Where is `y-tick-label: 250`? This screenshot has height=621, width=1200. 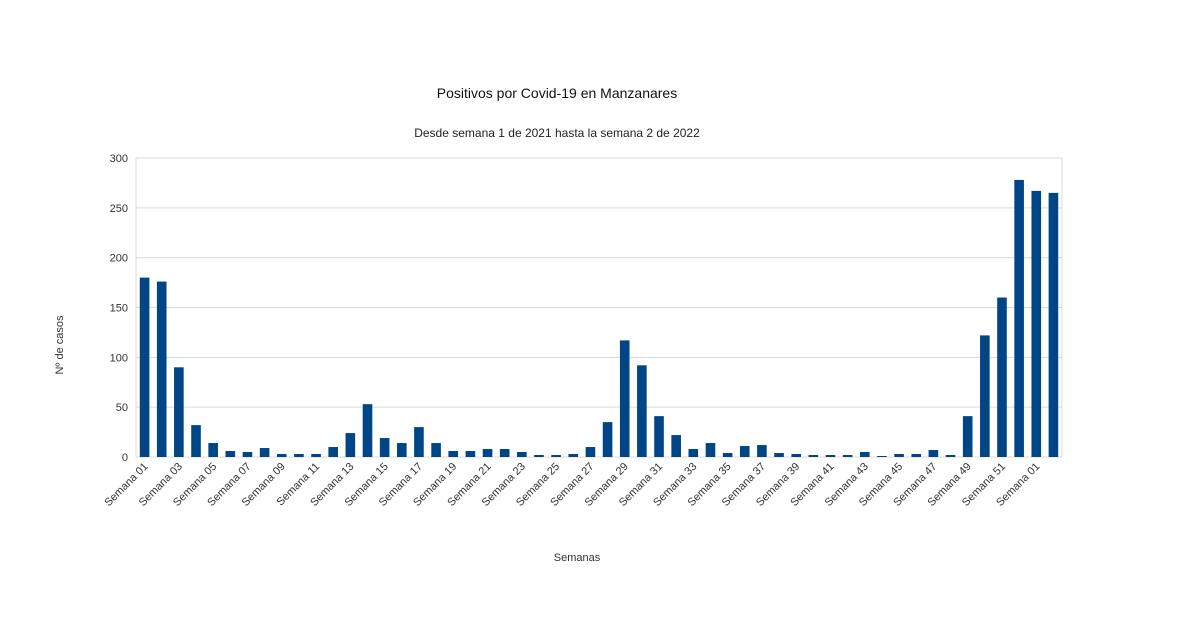
y-tick-label: 250 is located at coordinates (119, 209).